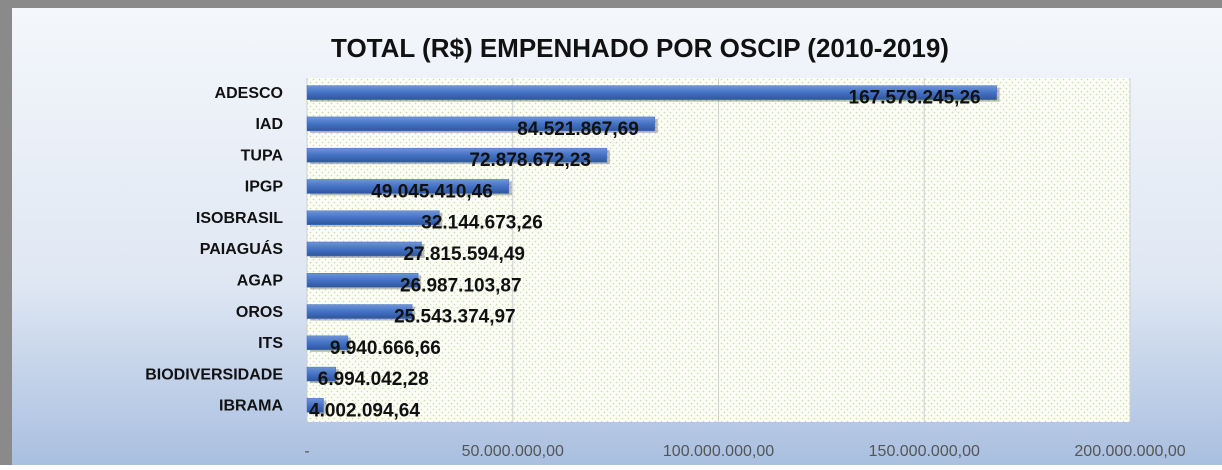 The width and height of the screenshot is (1222, 470). I want to click on x-tick-label: 100.000.000,00, so click(718, 451).